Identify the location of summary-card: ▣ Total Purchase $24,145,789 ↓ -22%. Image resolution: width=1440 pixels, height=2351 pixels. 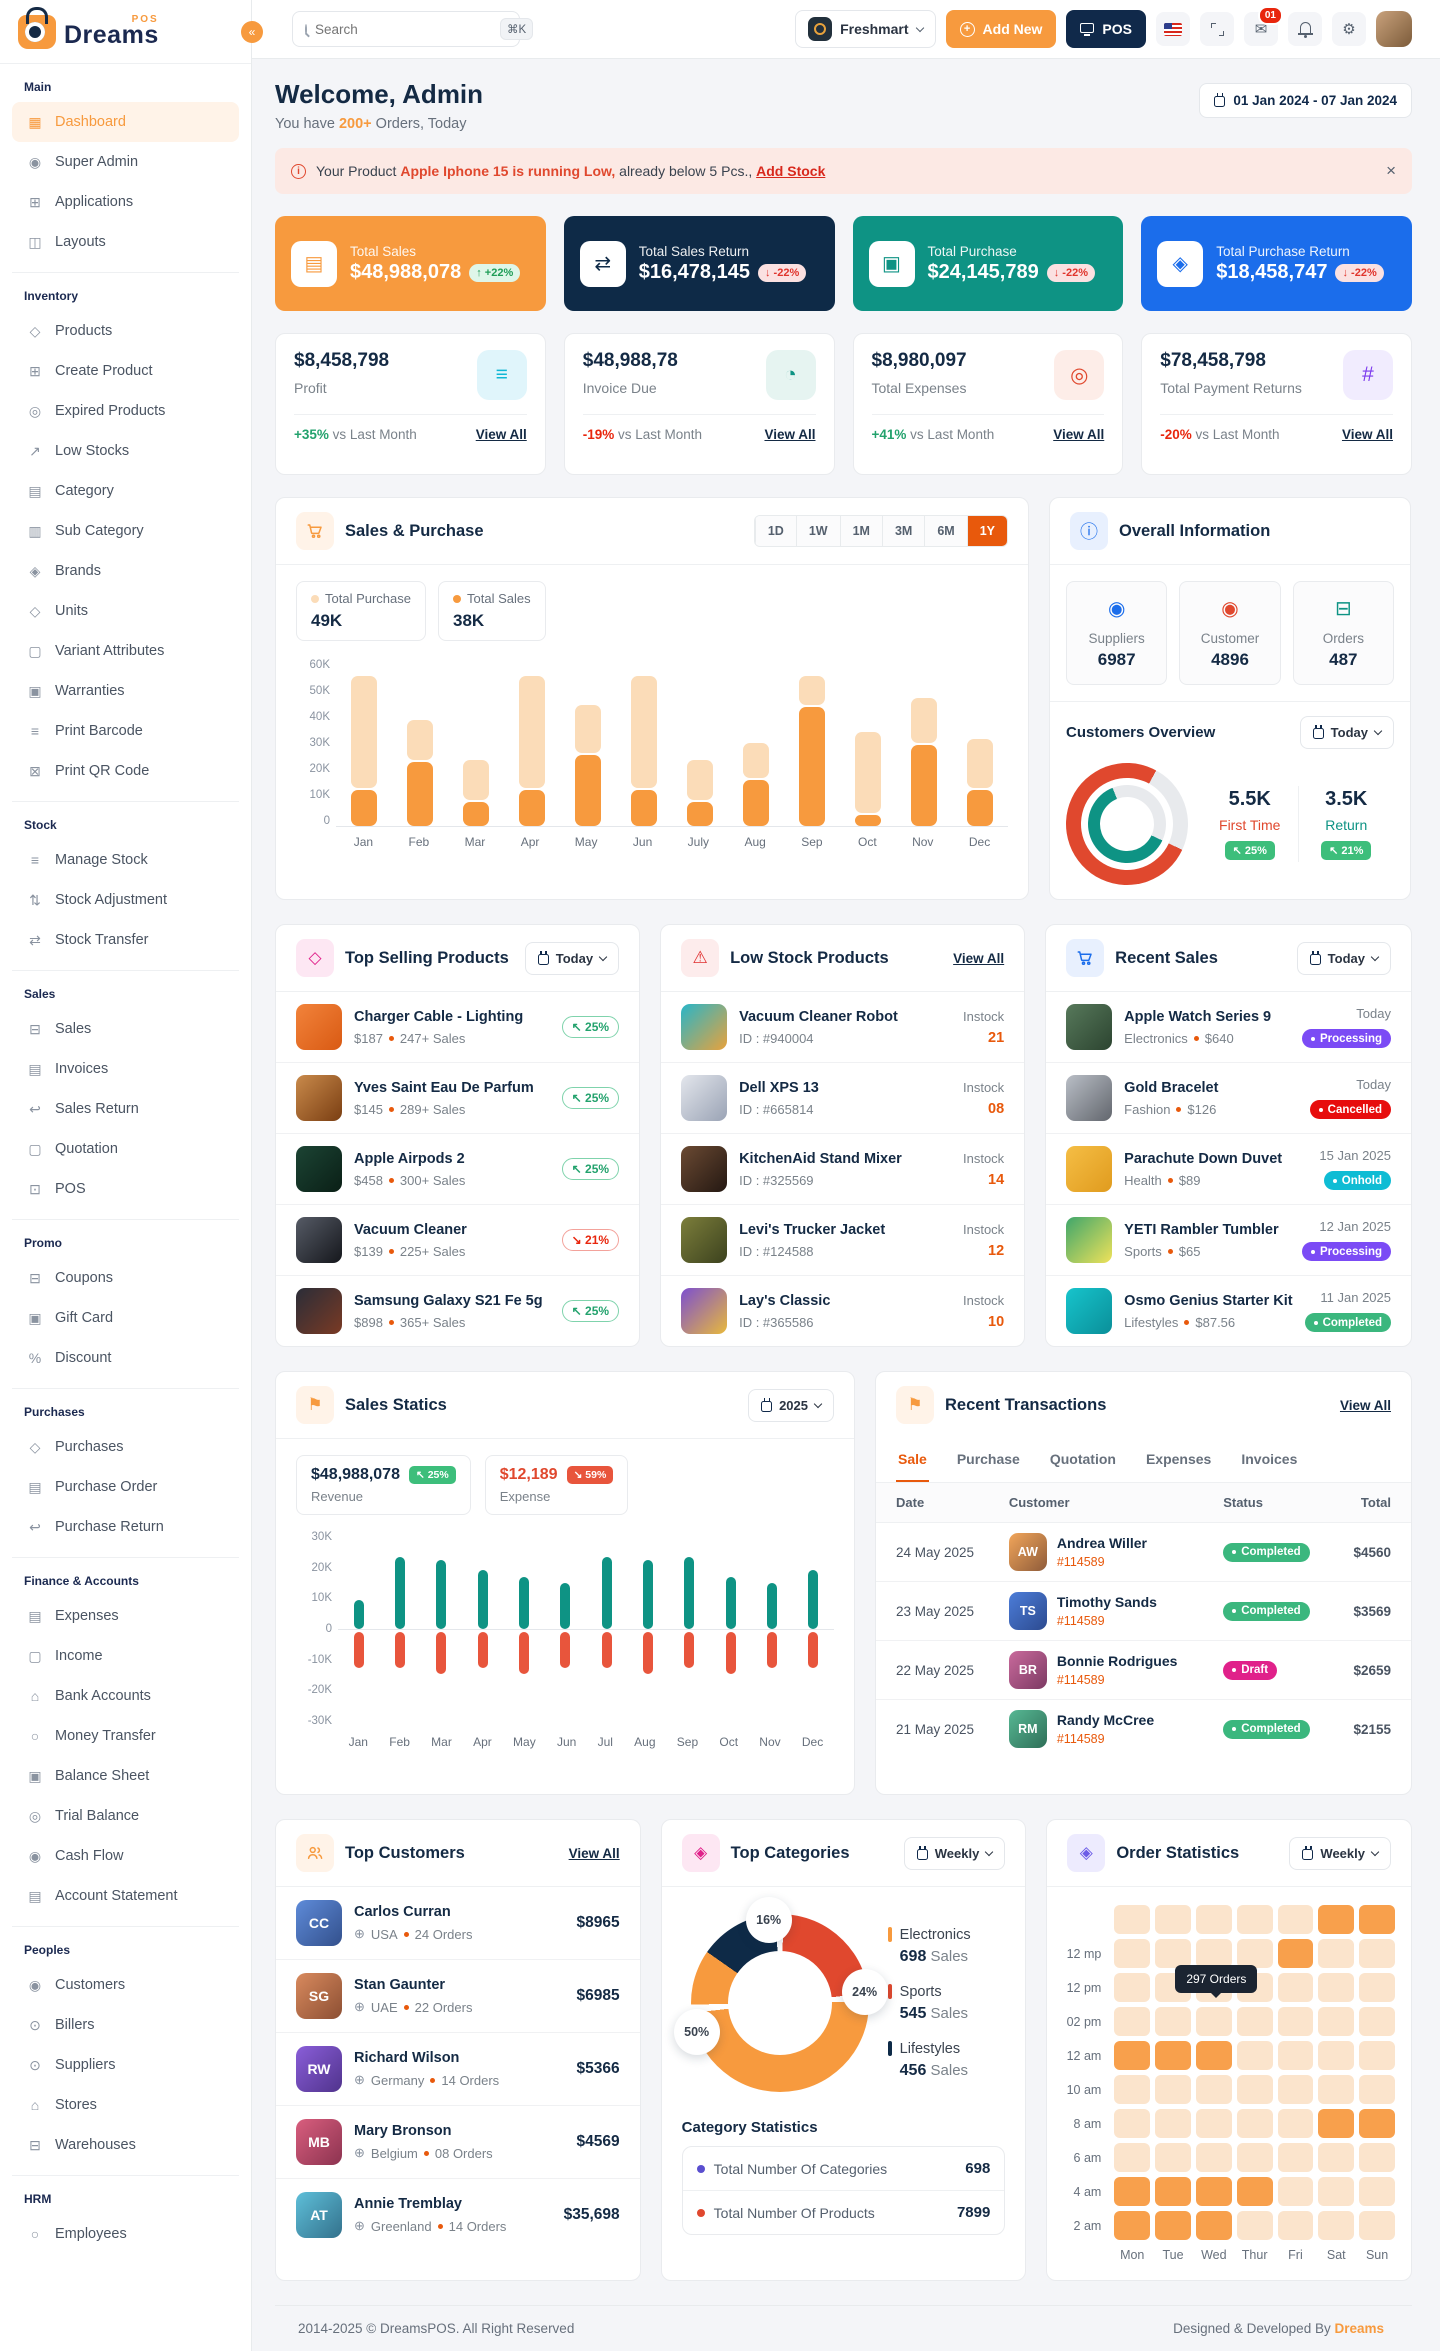
(988, 263).